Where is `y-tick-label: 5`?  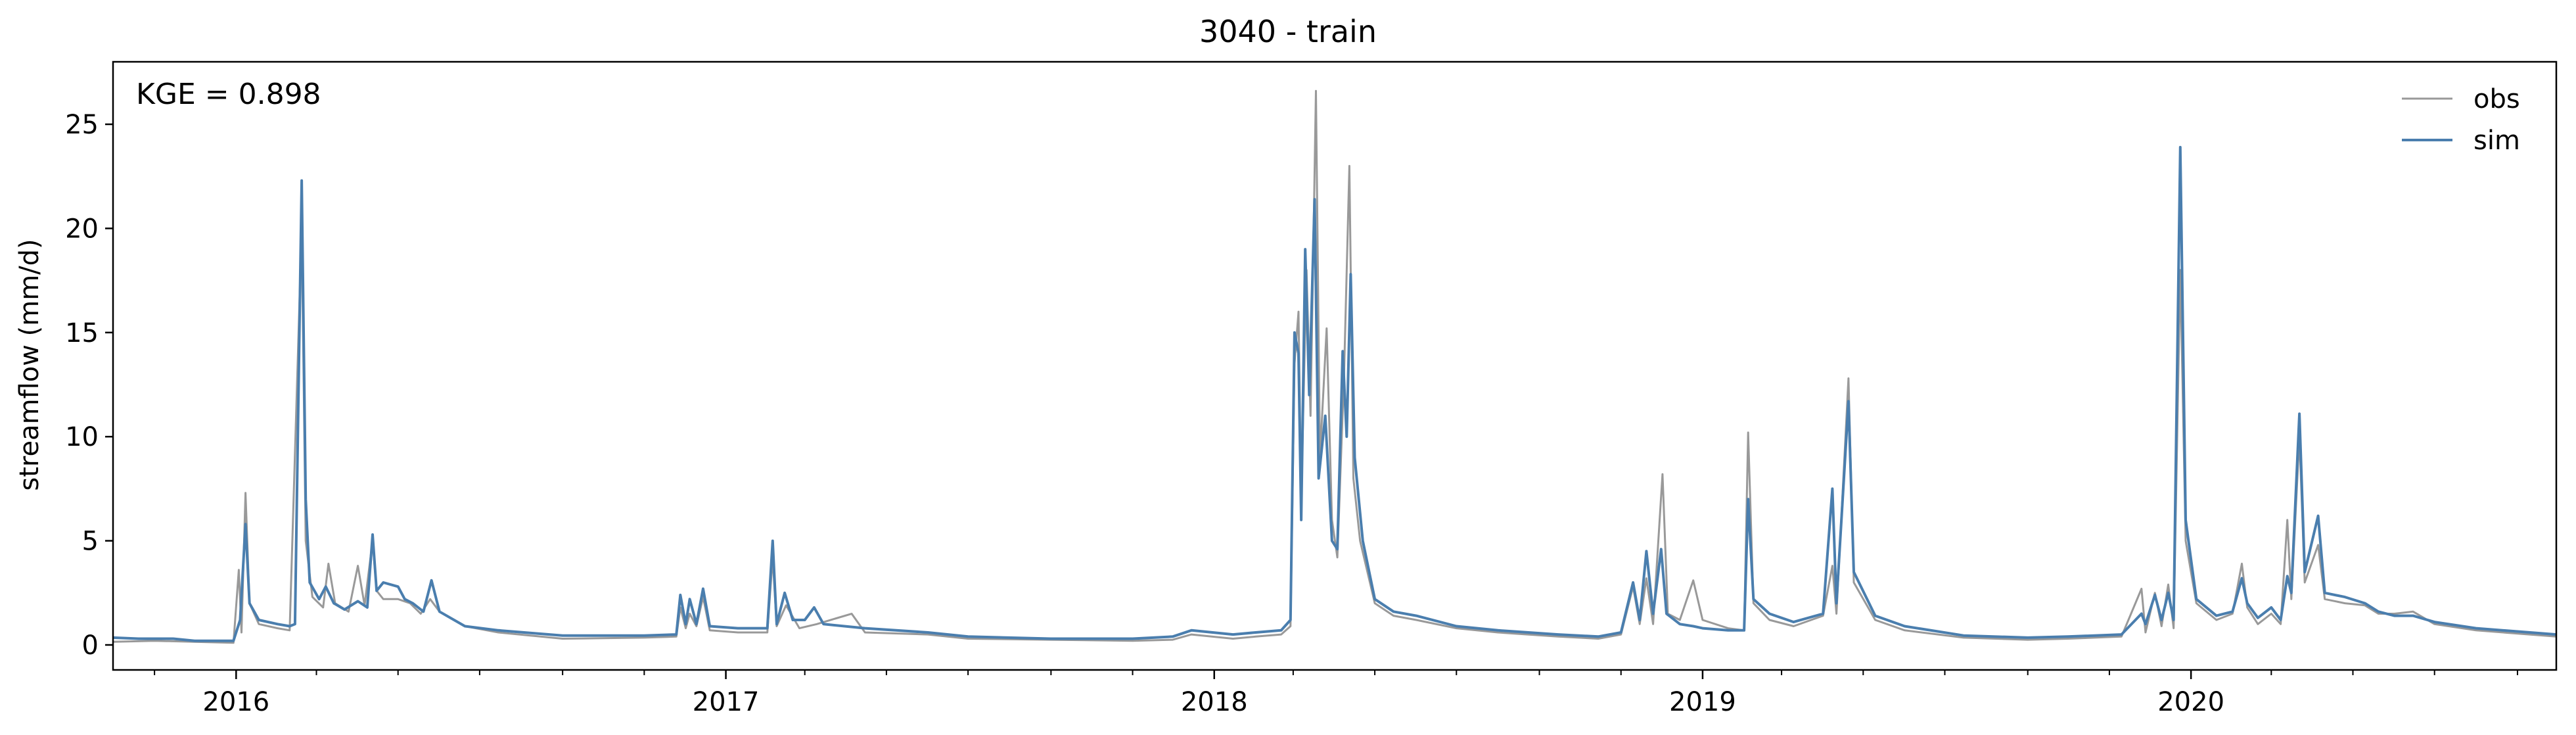
y-tick-label: 5 is located at coordinates (91, 542).